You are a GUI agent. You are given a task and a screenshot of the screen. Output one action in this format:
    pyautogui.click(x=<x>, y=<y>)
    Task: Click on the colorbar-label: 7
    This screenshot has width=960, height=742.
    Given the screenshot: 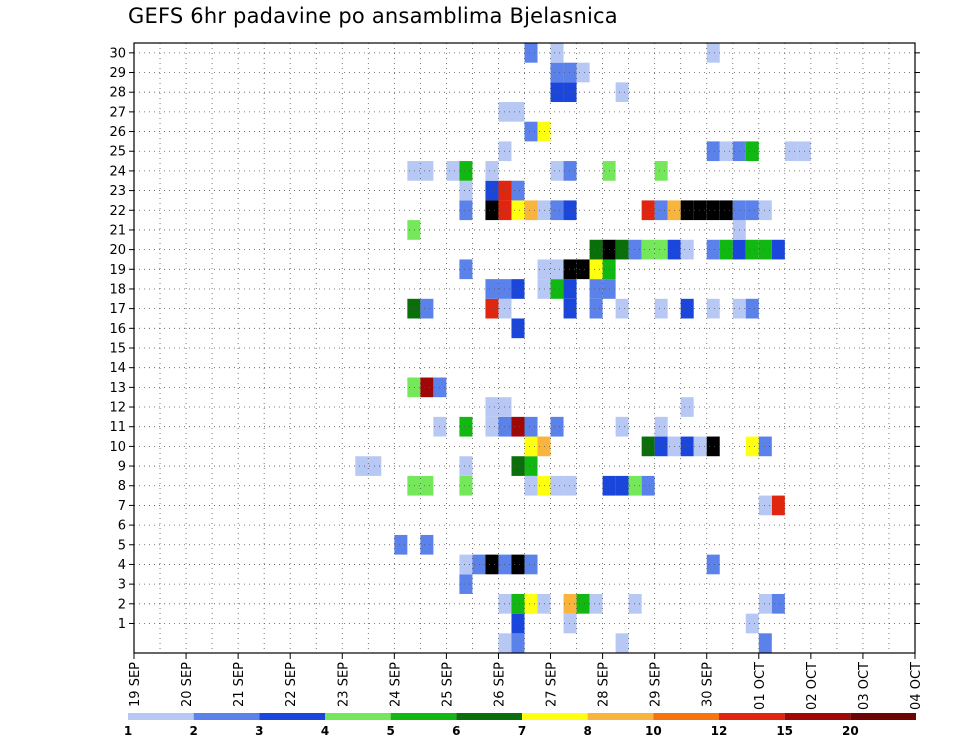 What is the action you would take?
    pyautogui.click(x=522, y=731)
    